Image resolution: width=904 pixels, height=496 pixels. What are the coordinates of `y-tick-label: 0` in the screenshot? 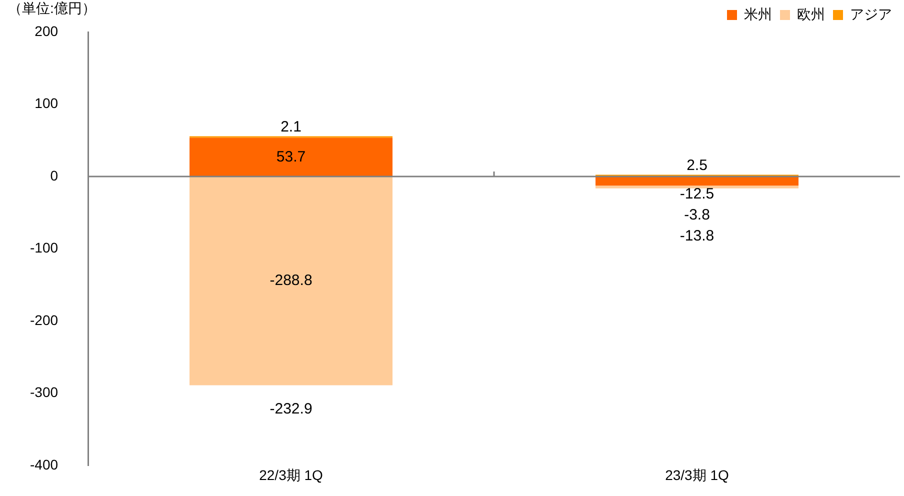 It's located at (54, 175).